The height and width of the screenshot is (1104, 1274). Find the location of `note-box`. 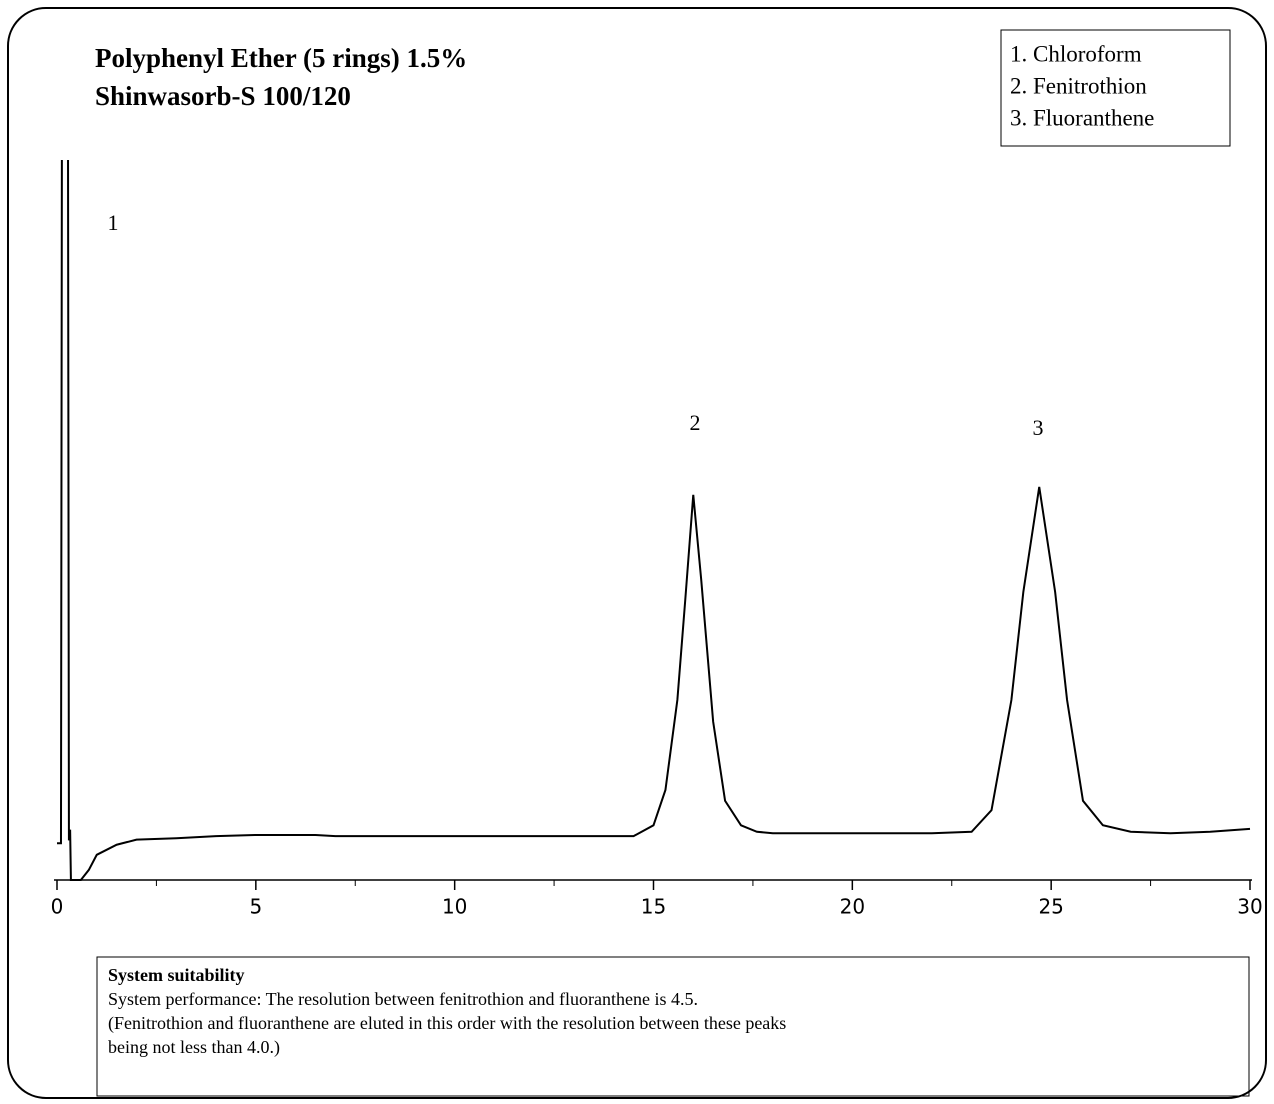

note-box is located at coordinates (673, 1026).